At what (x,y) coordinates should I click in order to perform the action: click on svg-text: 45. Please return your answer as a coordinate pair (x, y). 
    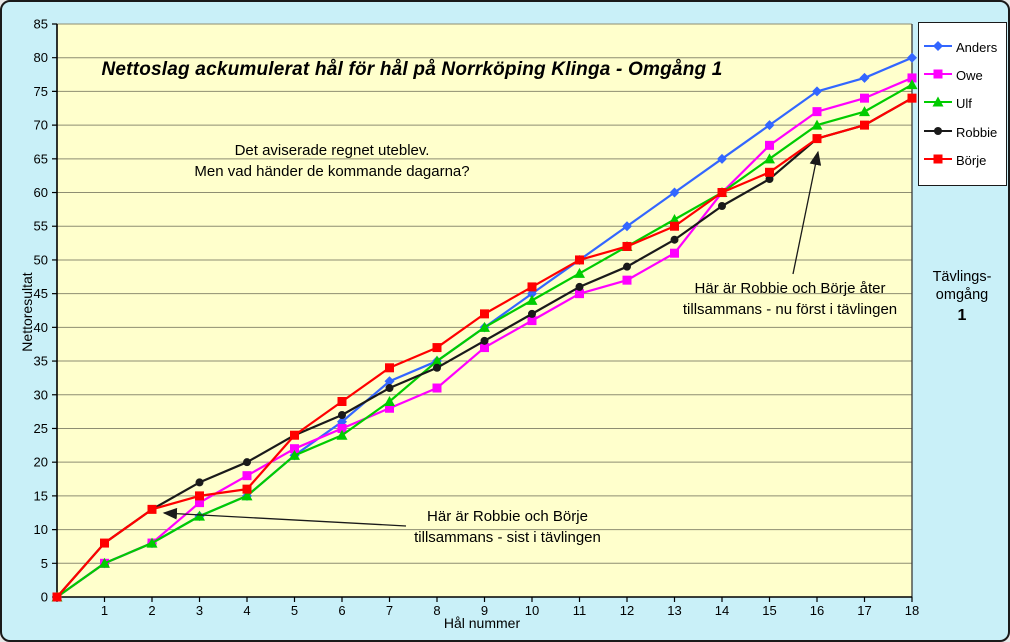
    Looking at the image, I should click on (41, 293).